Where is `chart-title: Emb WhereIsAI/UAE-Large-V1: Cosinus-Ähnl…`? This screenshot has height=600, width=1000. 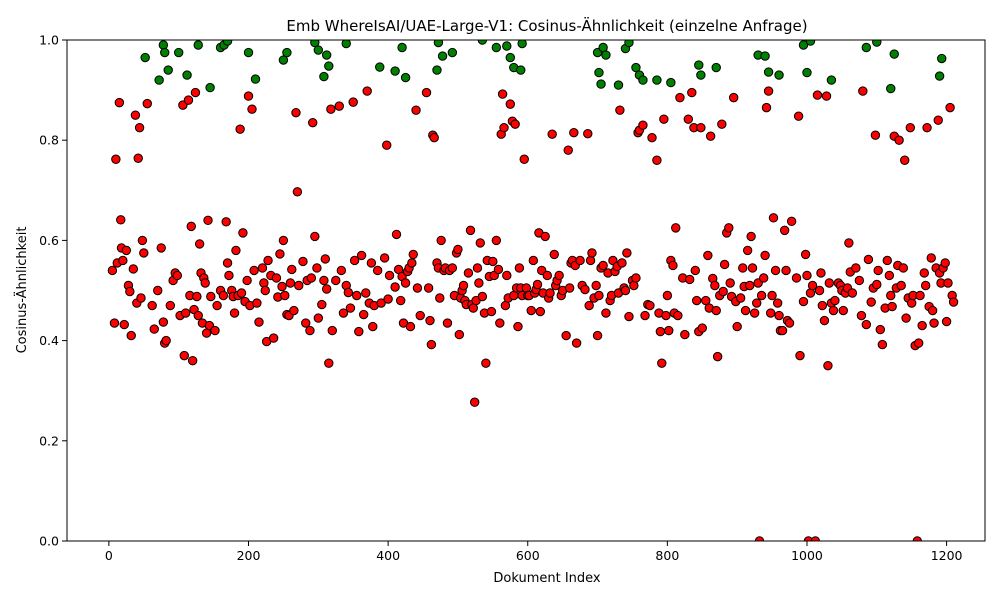 chart-title: Emb WhereIsAI/UAE-Large-V1: Cosinus-Ähnl… is located at coordinates (546, 25).